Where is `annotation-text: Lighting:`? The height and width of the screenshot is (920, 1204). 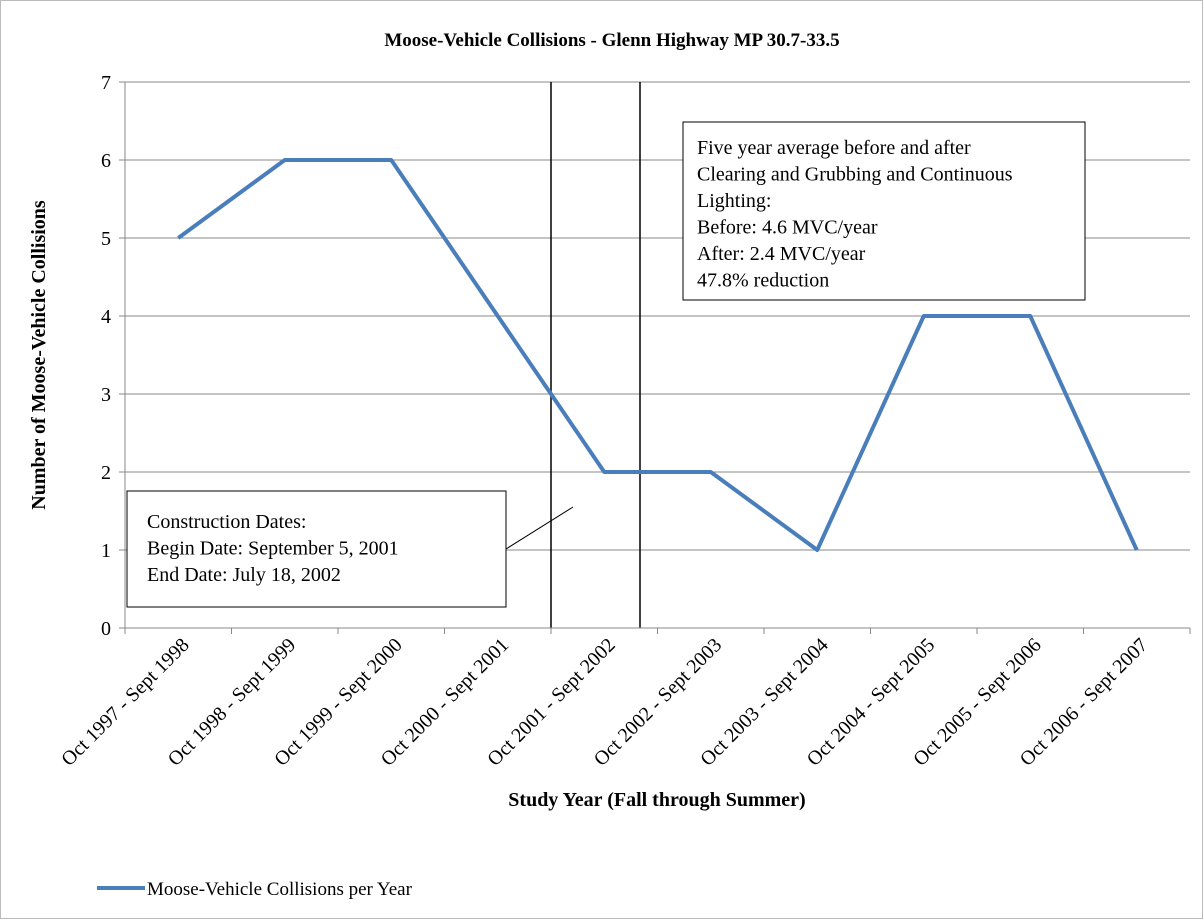
annotation-text: Lighting: is located at coordinates (734, 201).